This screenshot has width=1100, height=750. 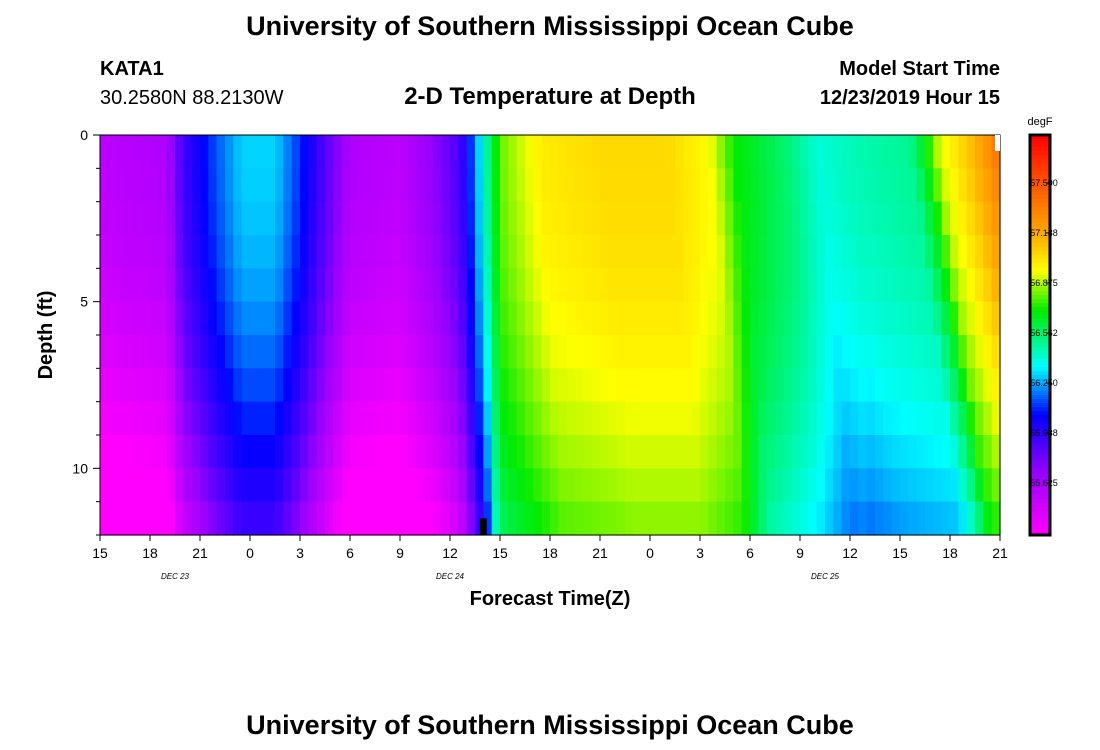 What do you see at coordinates (132, 69) in the screenshot?
I see `station-id: KATA1` at bounding box center [132, 69].